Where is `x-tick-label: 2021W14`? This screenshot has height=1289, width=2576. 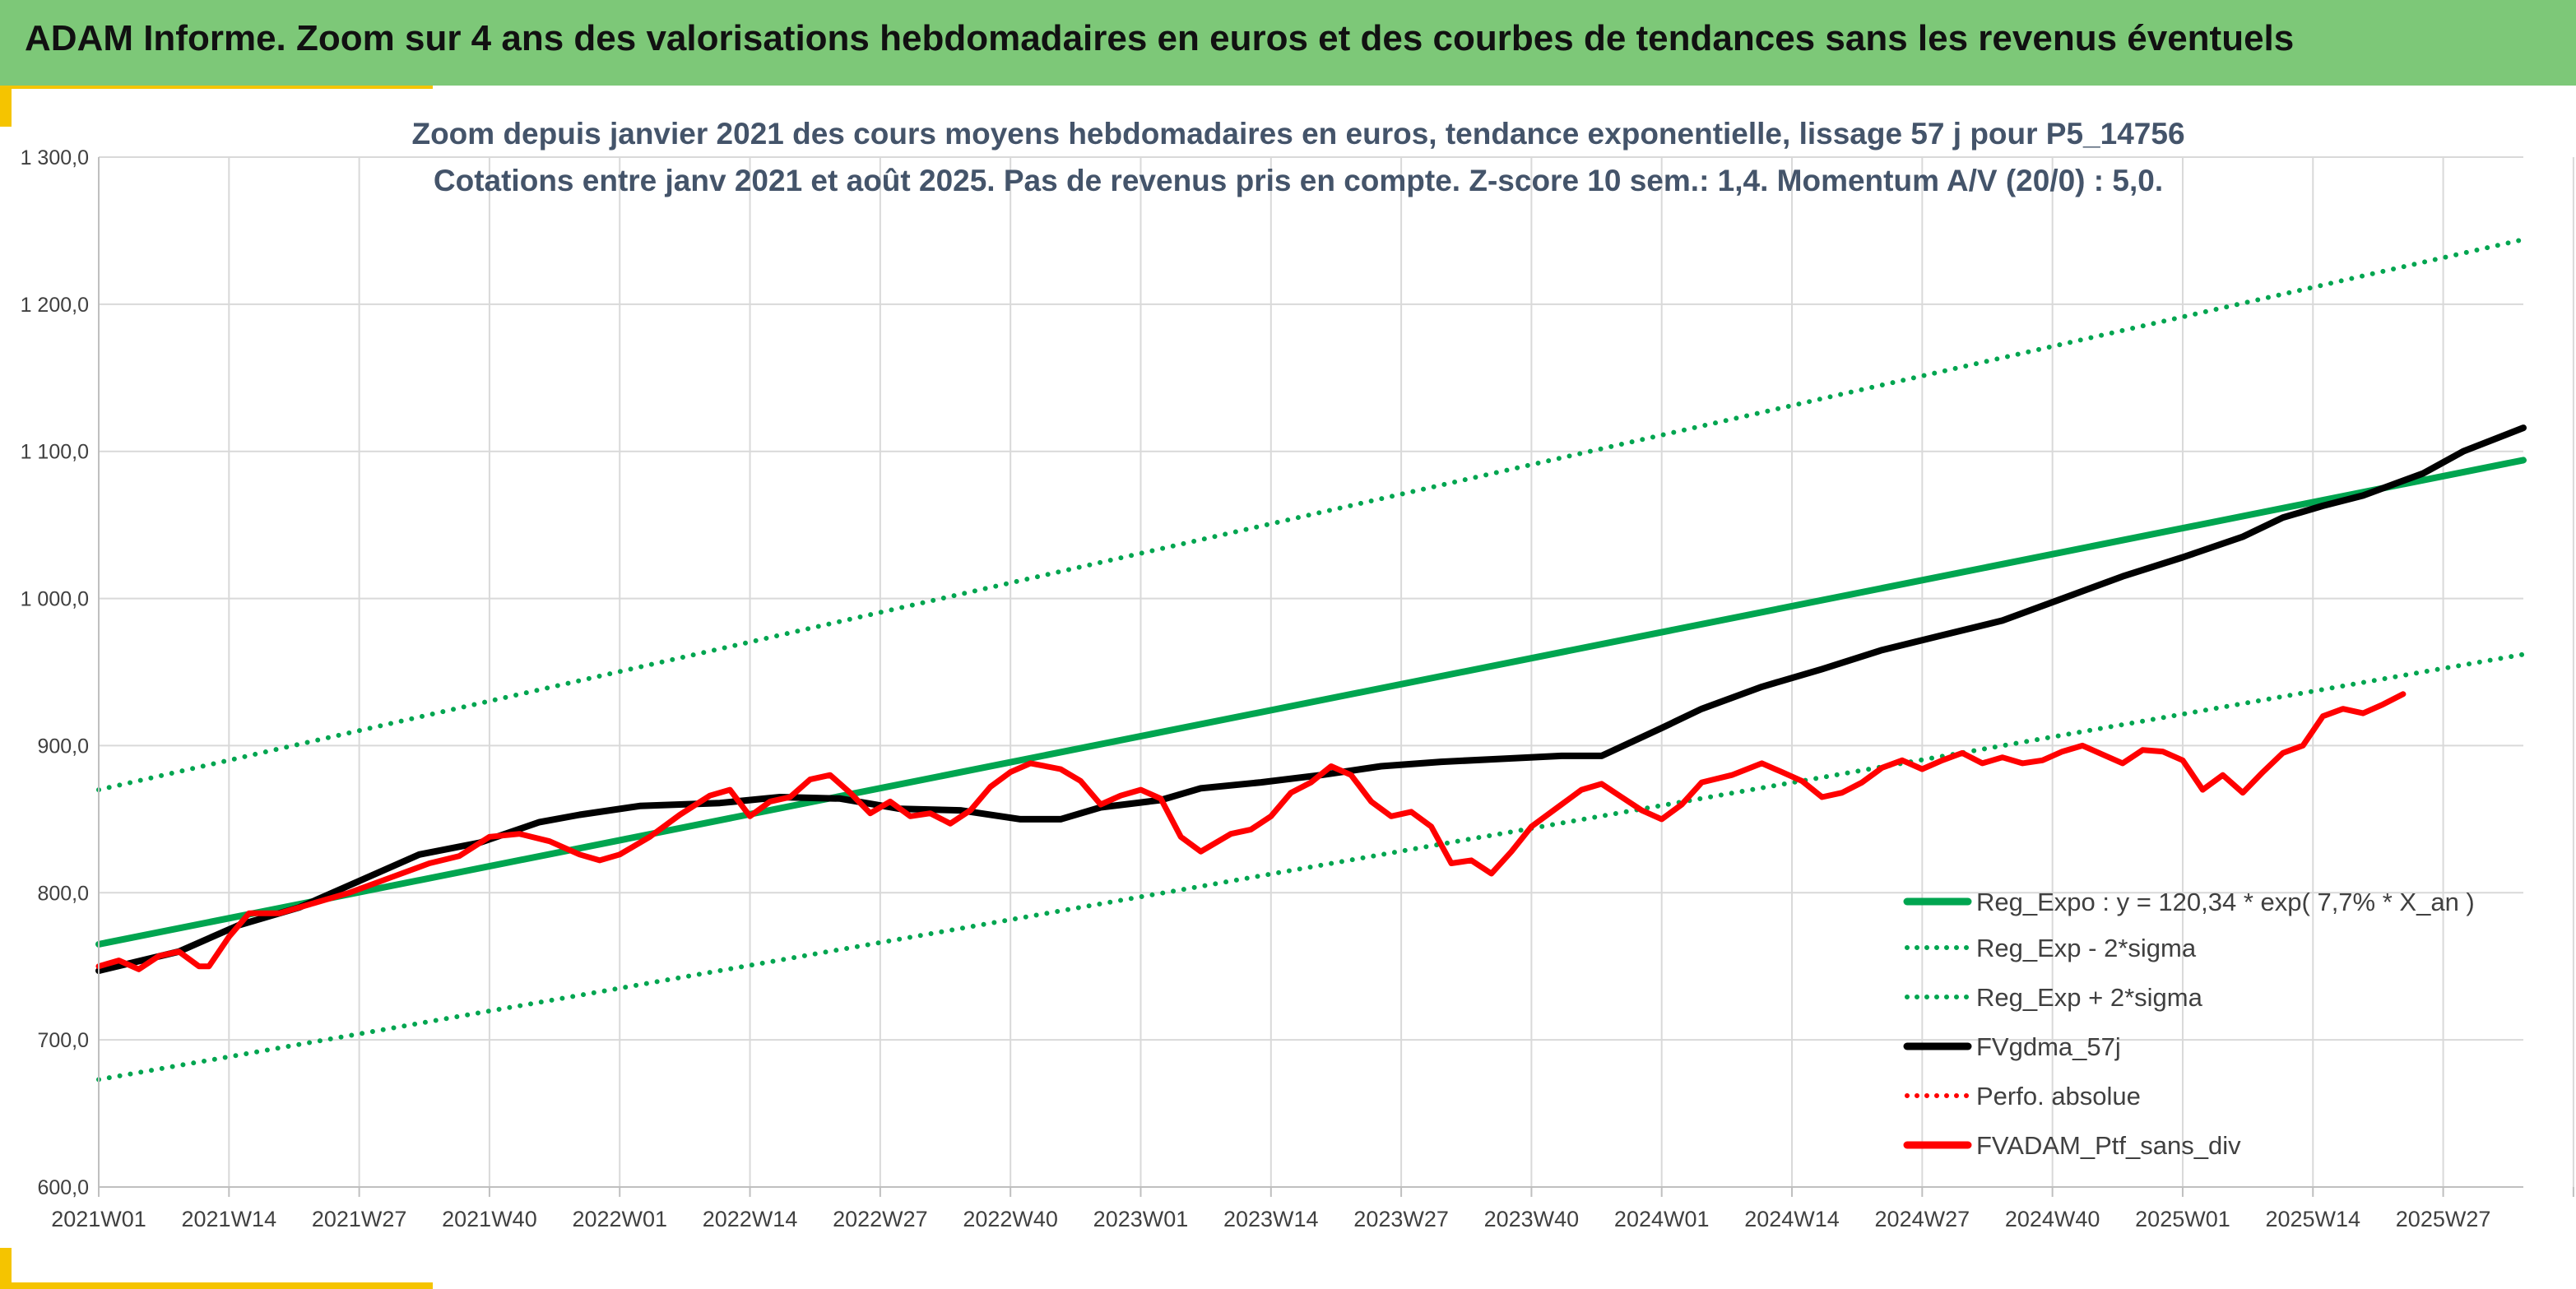
x-tick-label: 2021W14 is located at coordinates (229, 1219).